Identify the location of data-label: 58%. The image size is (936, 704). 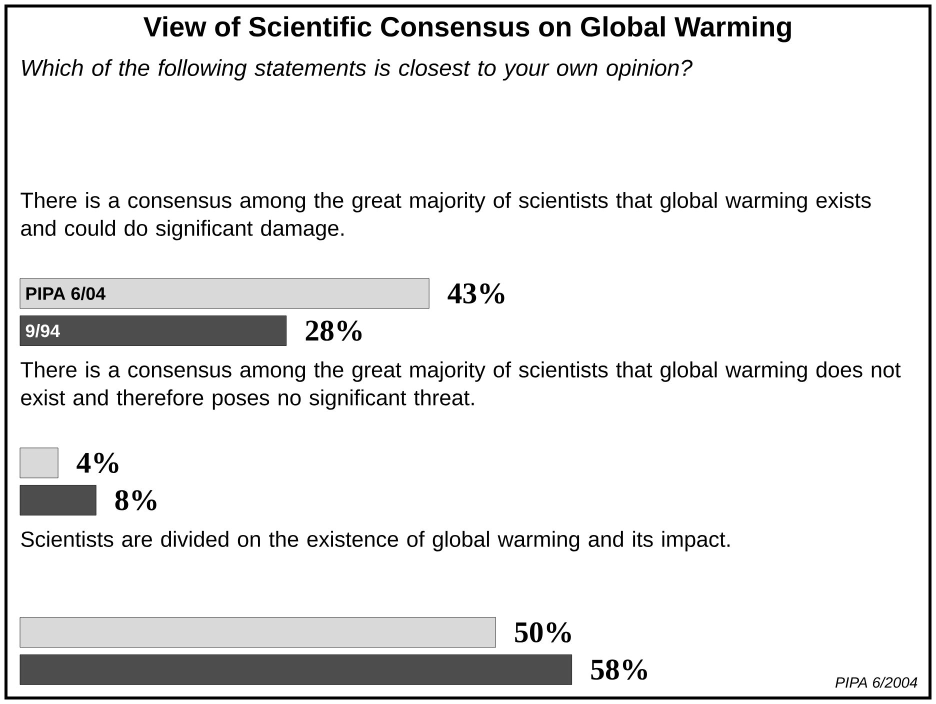
(619, 670).